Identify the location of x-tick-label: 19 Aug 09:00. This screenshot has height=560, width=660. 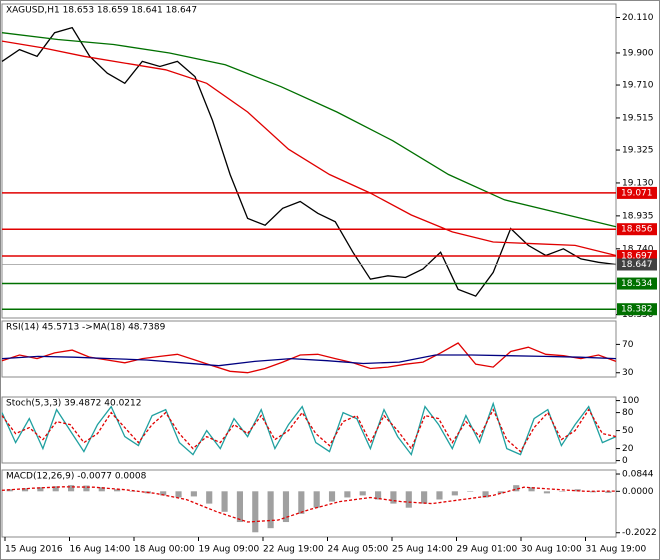
(229, 550).